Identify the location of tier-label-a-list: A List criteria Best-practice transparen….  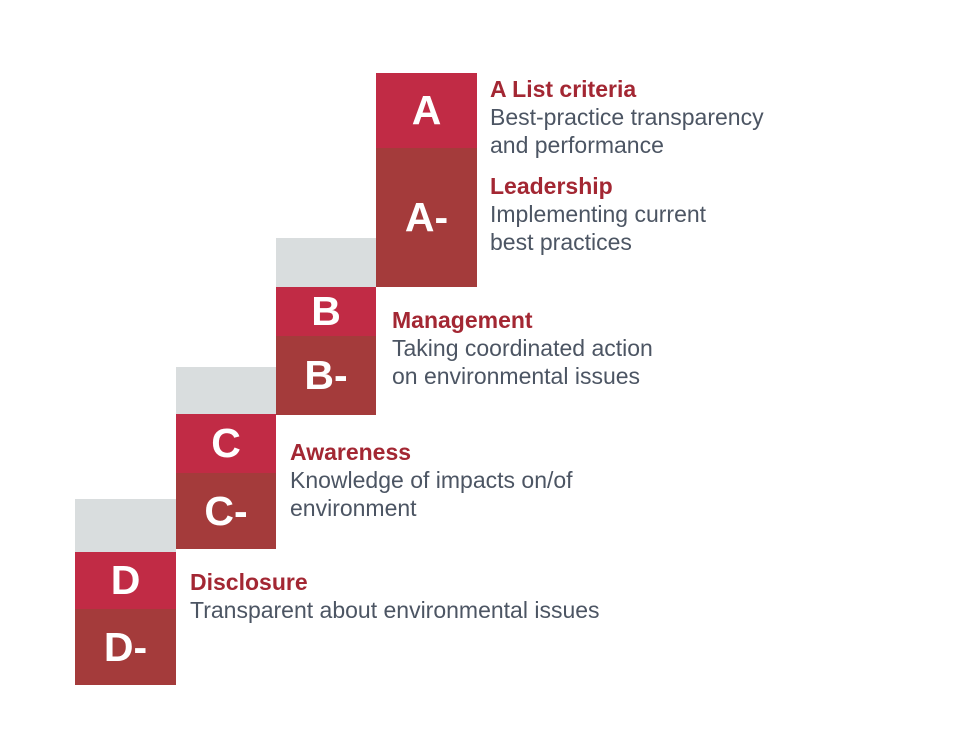
(627, 117).